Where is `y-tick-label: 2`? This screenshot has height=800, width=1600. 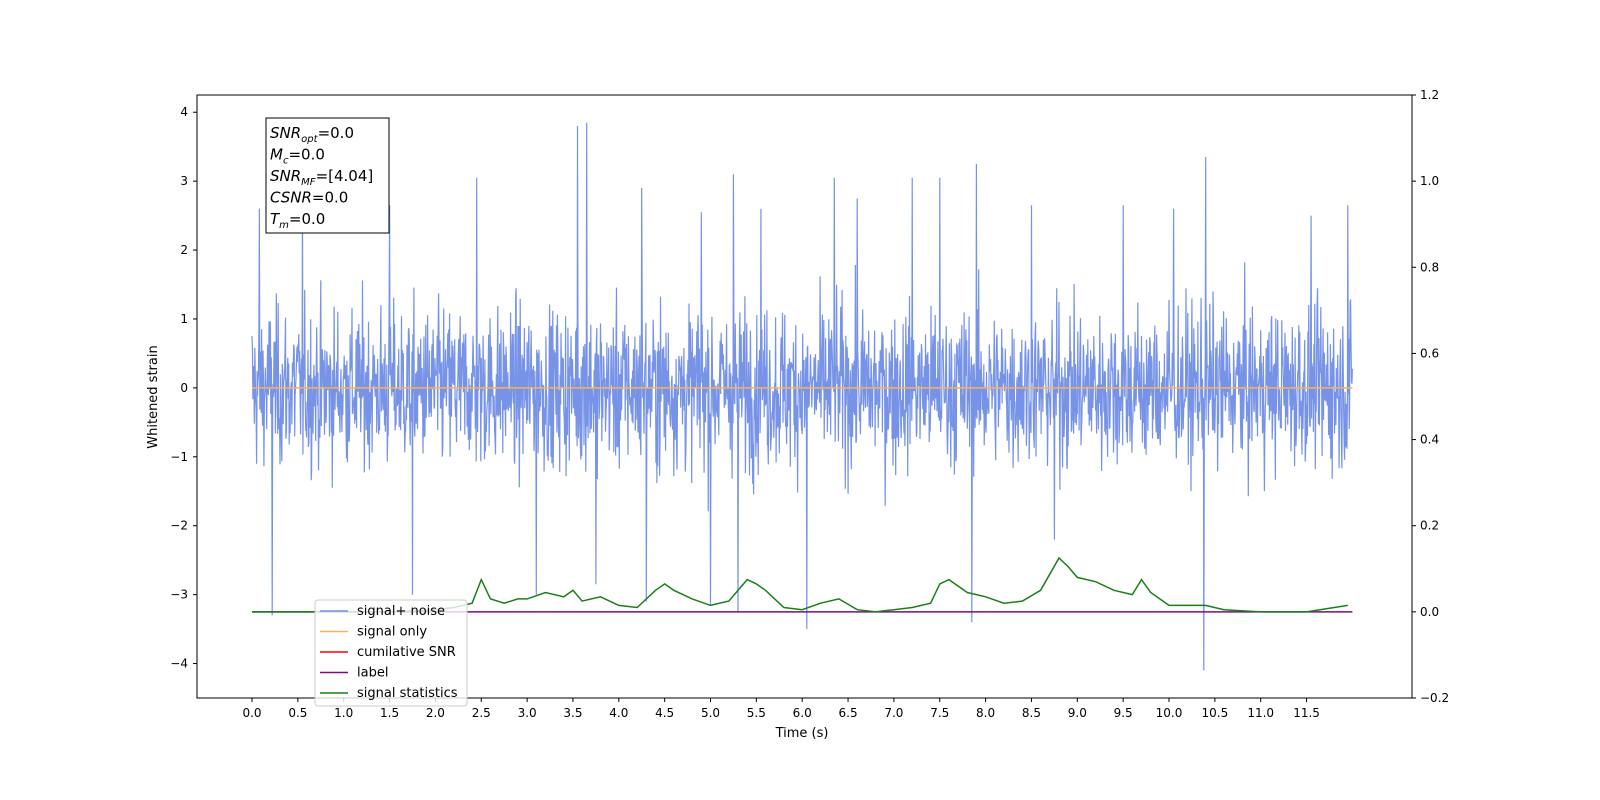
y-tick-label: 2 is located at coordinates (184, 250).